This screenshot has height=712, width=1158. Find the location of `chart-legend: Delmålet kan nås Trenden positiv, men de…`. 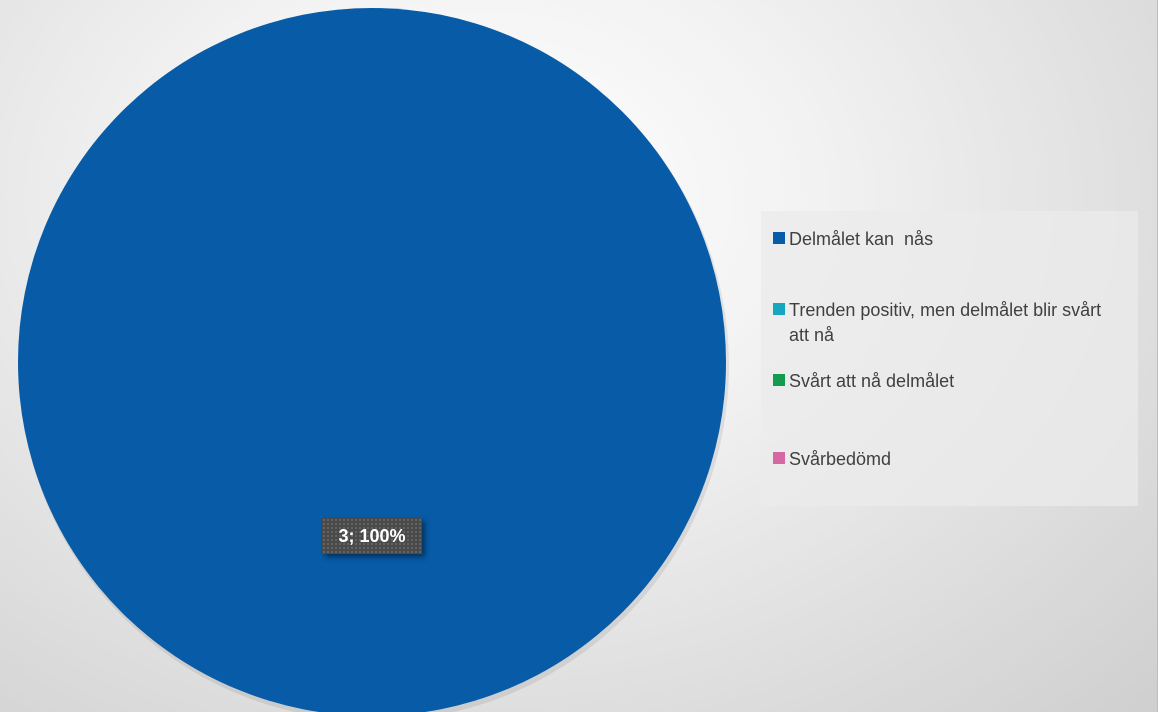

chart-legend: Delmålet kan nås Trenden positiv, men de… is located at coordinates (949, 358).